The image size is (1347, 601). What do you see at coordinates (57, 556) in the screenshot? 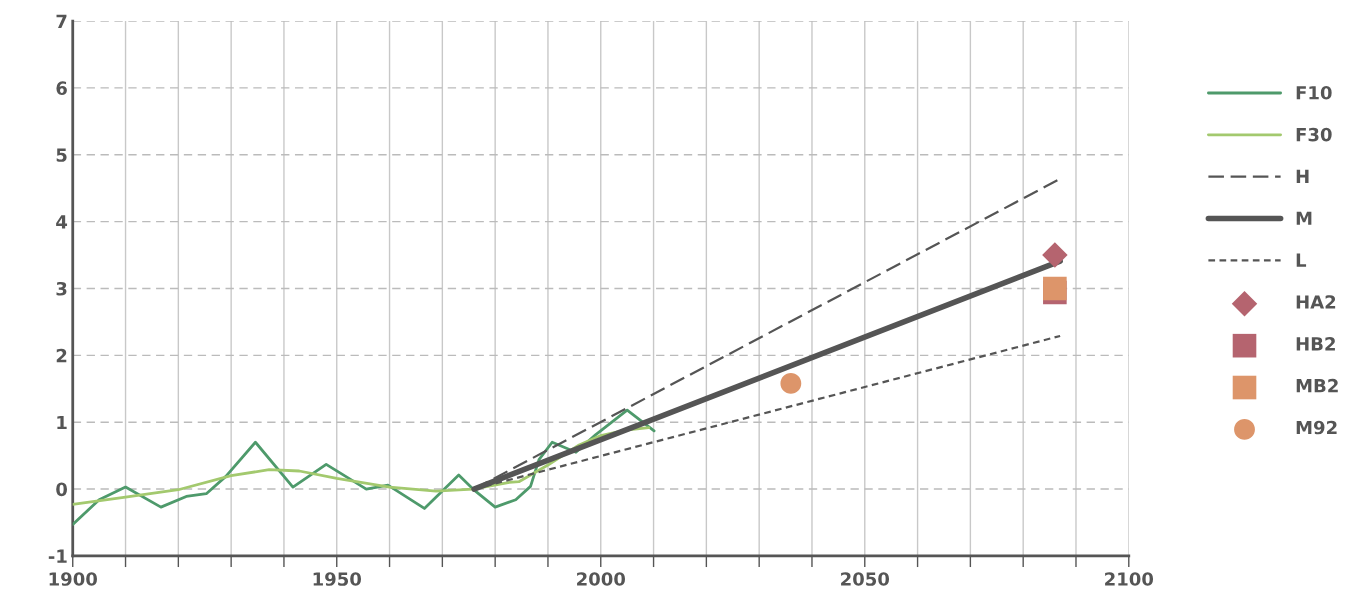
I see `y-tick-label: -1` at bounding box center [57, 556].